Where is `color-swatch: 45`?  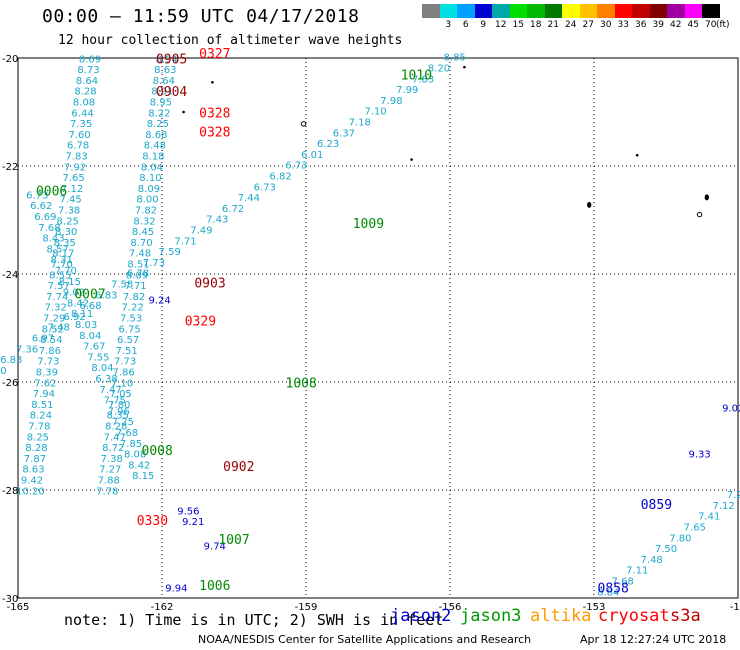
color-swatch: 45 is located at coordinates (693, 17).